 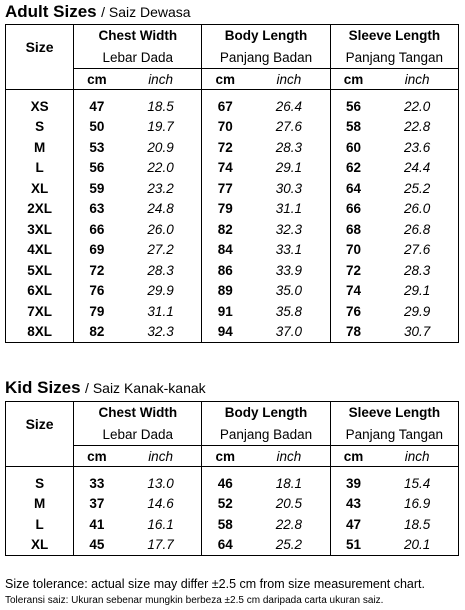 I want to click on sleeve-cm-value: 64, so click(x=353, y=188).